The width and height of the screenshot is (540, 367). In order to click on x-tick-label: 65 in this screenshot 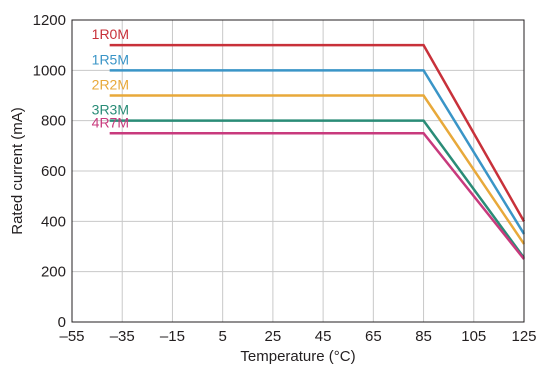, I will do `click(373, 336)`.